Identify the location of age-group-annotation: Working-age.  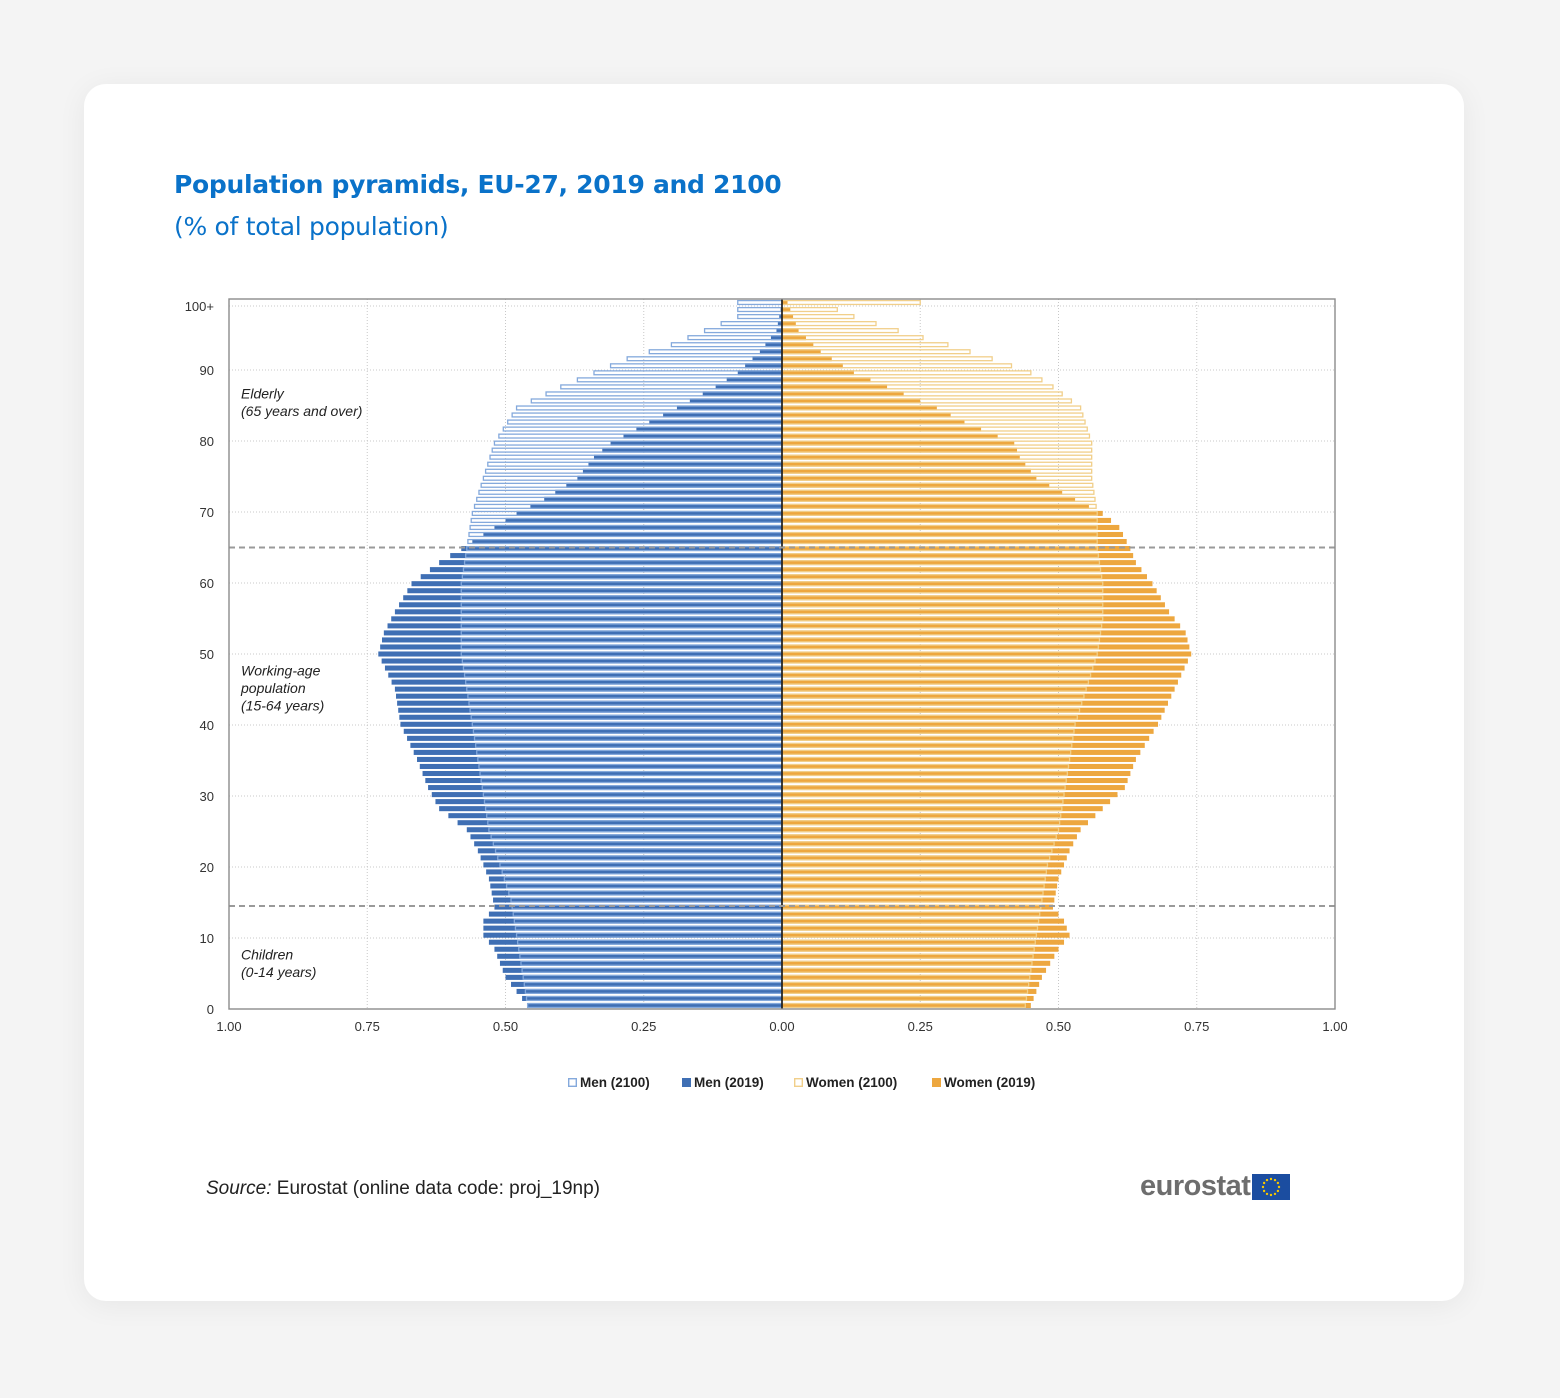
(281, 670).